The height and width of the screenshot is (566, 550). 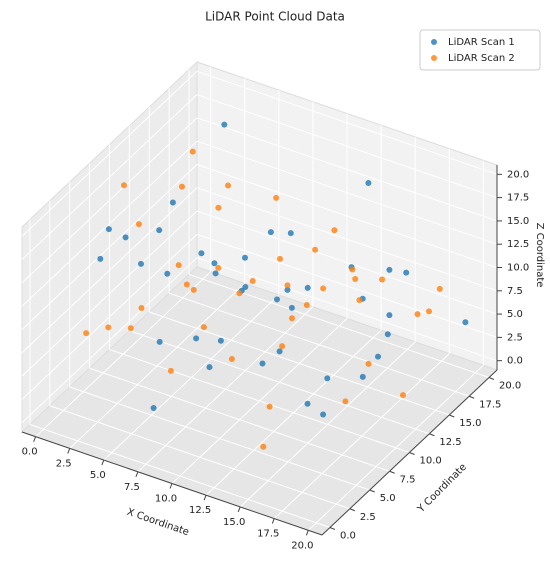 What do you see at coordinates (515, 361) in the screenshot?
I see `z-tick-label: 0.0` at bounding box center [515, 361].